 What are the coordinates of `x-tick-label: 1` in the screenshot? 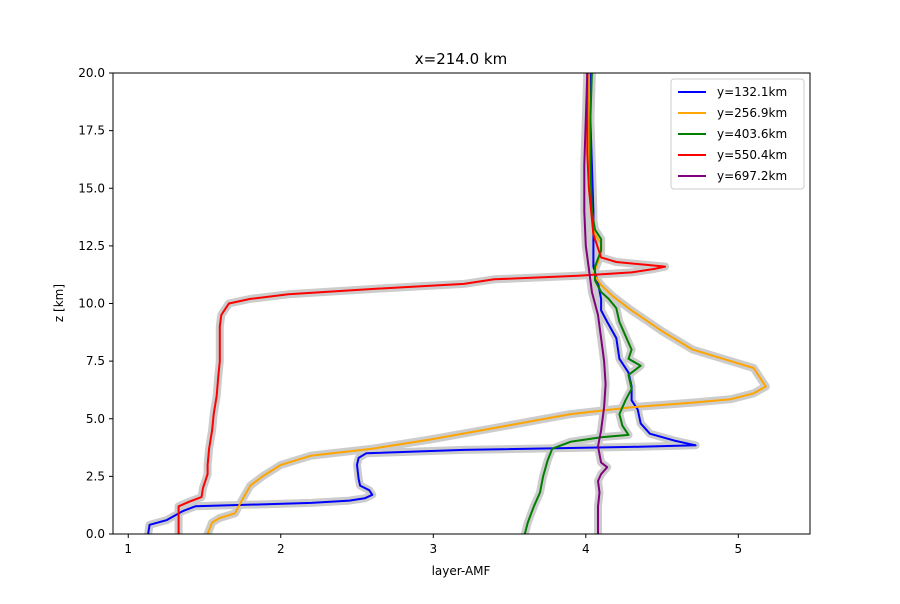 It's located at (128, 549).